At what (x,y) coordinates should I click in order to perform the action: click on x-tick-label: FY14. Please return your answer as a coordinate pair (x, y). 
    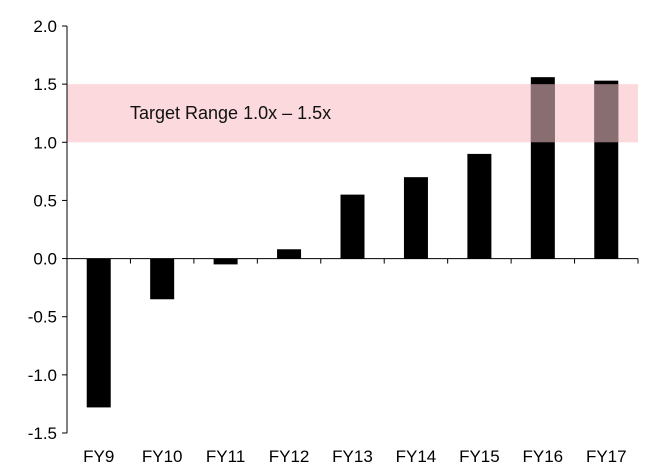
    Looking at the image, I should click on (416, 456).